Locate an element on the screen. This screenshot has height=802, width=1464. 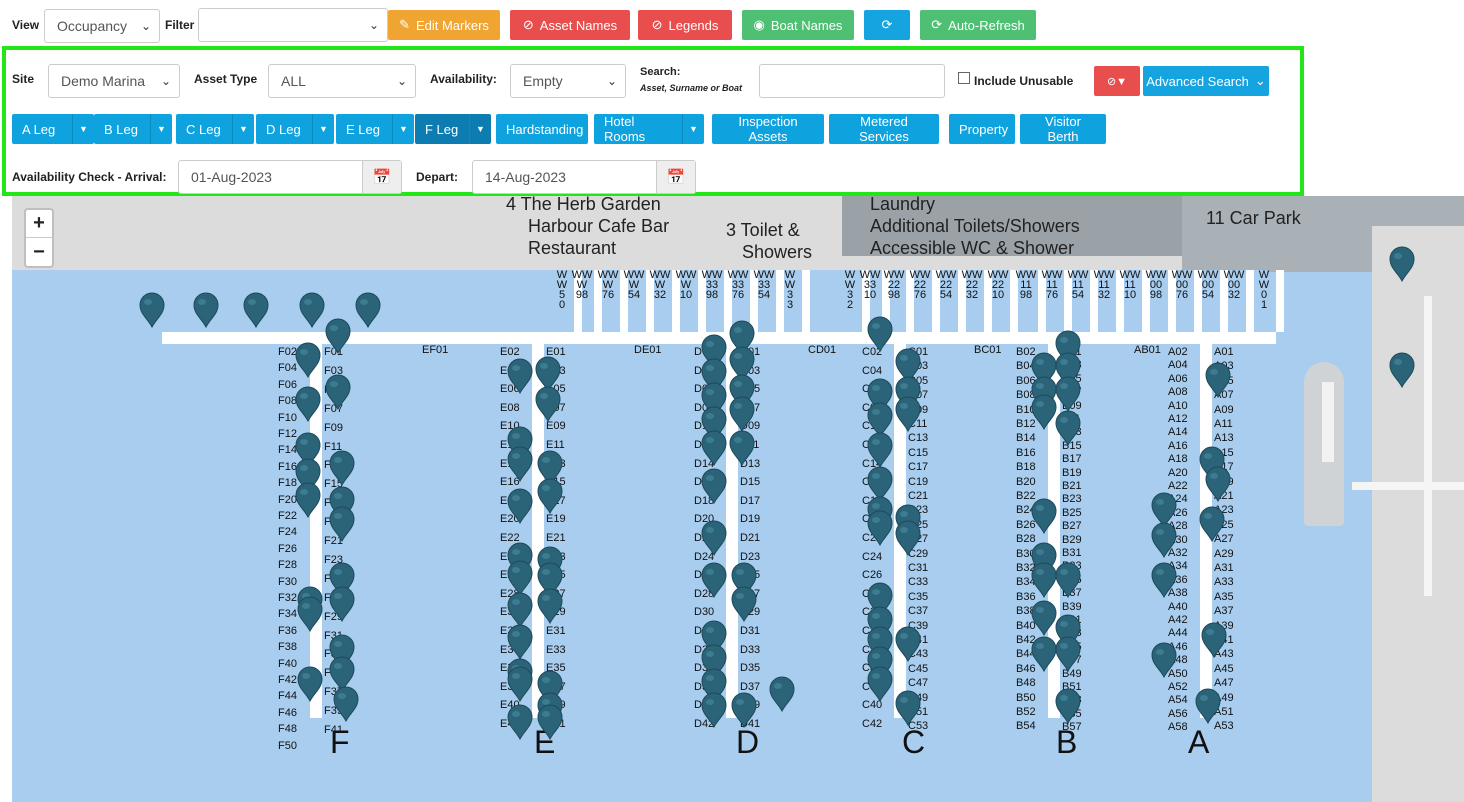
search-input is located at coordinates (852, 81).